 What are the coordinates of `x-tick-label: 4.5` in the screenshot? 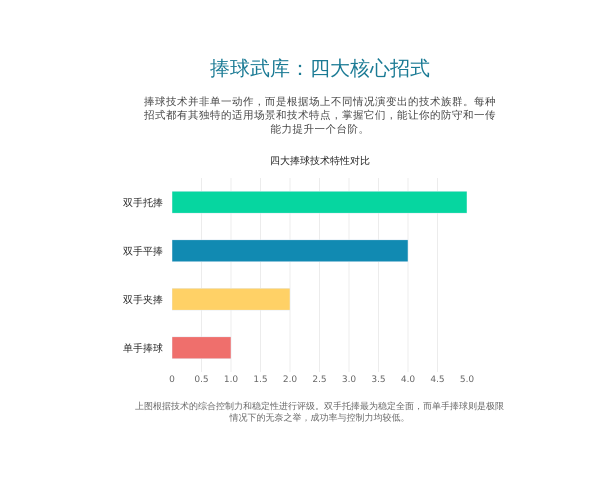 It's located at (437, 380).